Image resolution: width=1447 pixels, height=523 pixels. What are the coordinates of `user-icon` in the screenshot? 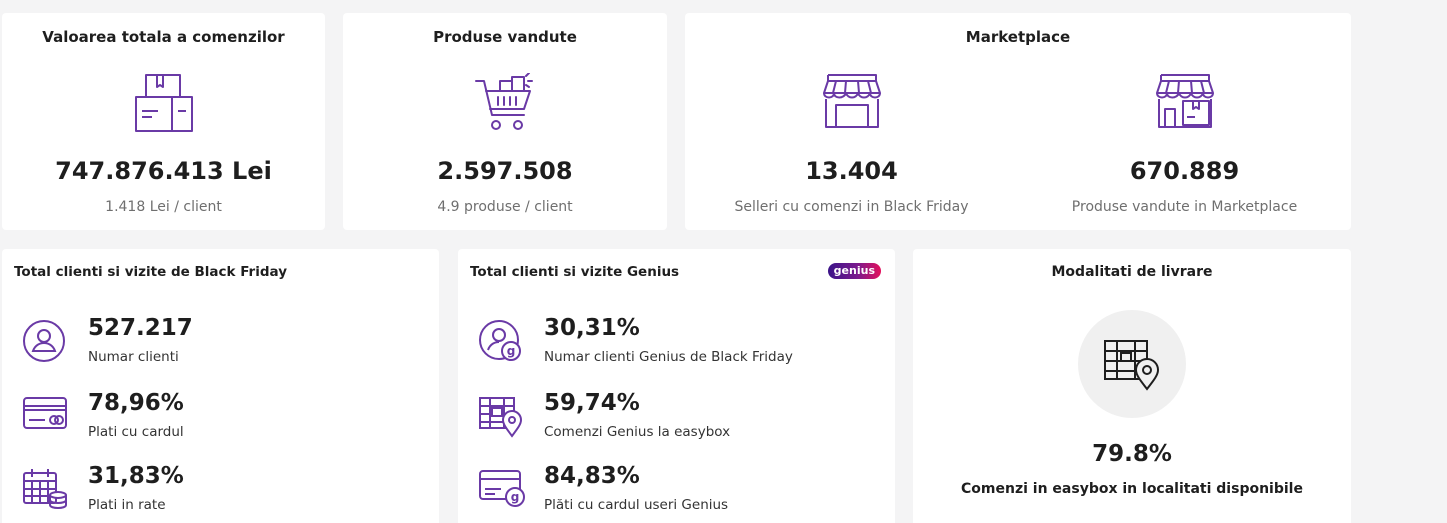 It's located at (44, 341).